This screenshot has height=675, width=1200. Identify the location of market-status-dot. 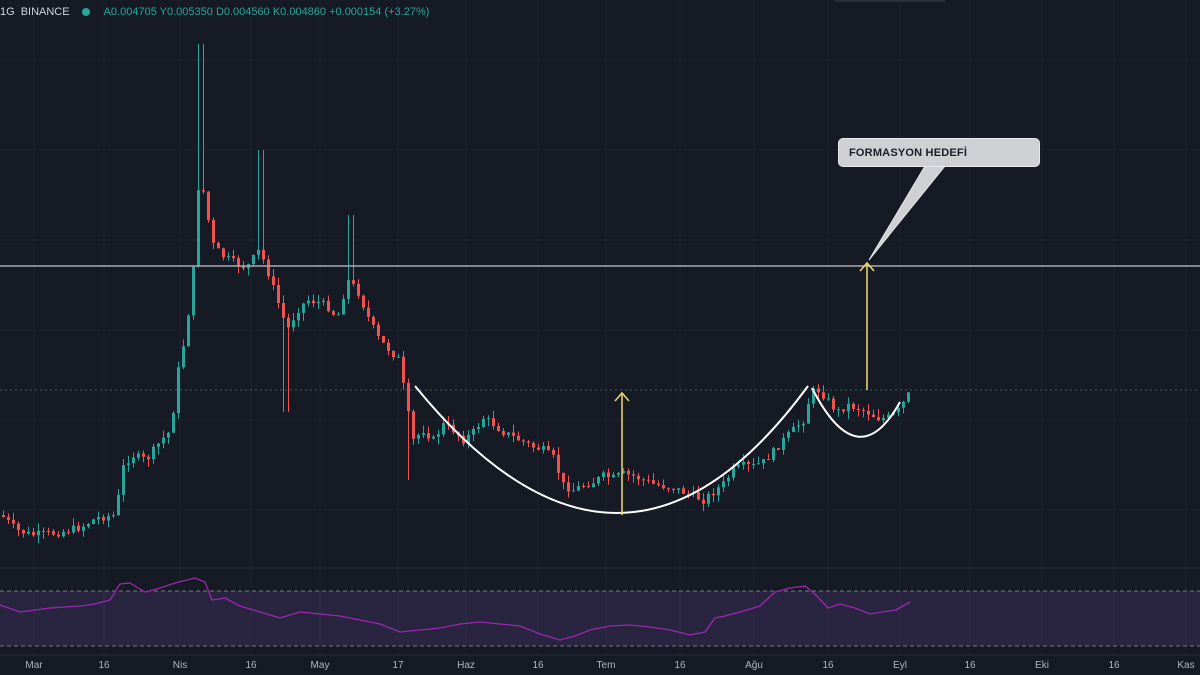
(85, 12).